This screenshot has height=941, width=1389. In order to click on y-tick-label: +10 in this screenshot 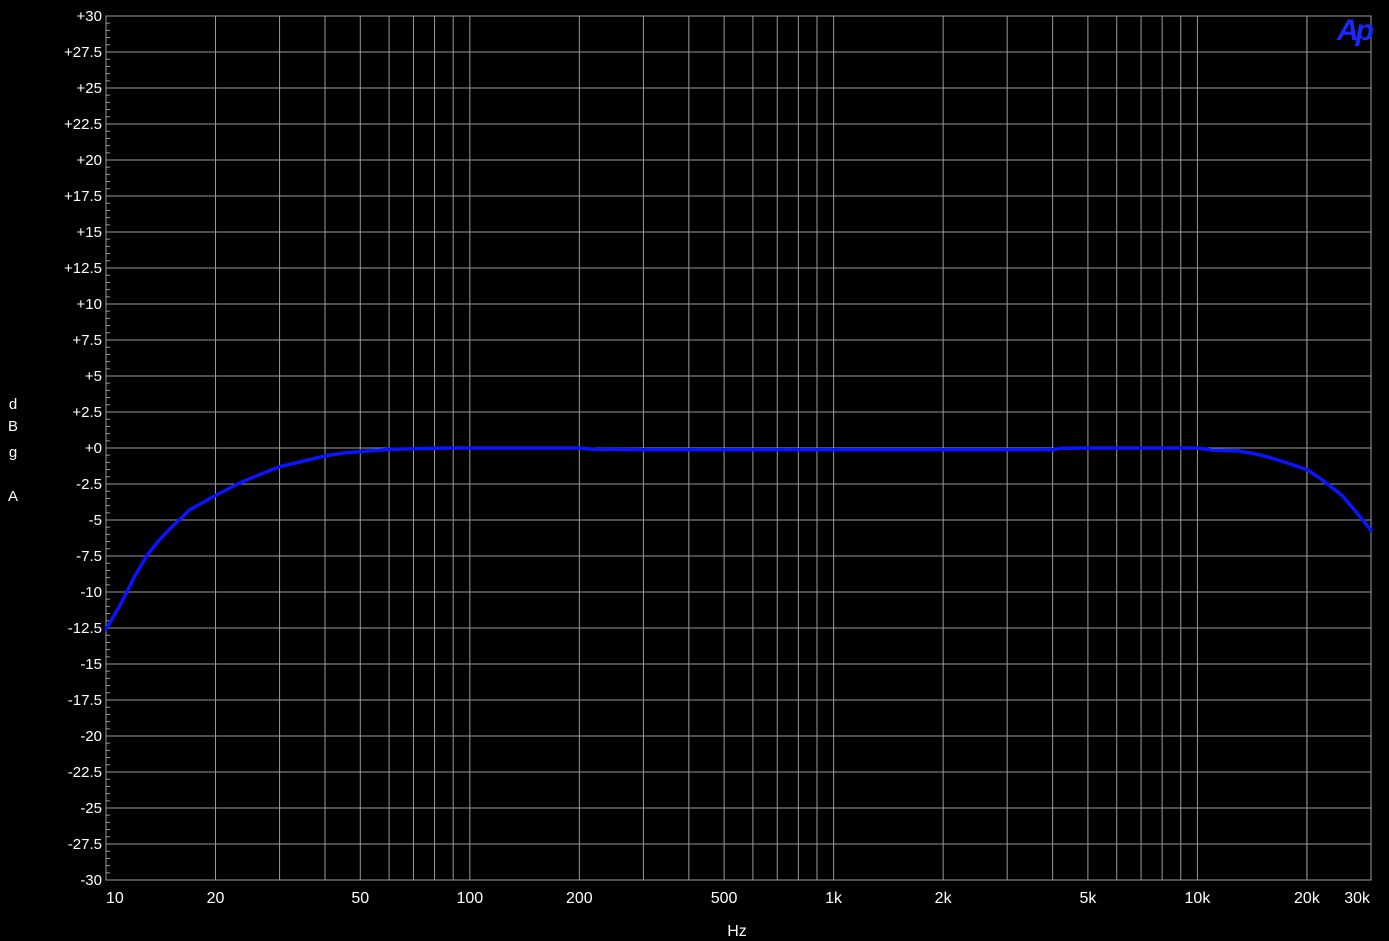, I will do `click(89, 304)`.